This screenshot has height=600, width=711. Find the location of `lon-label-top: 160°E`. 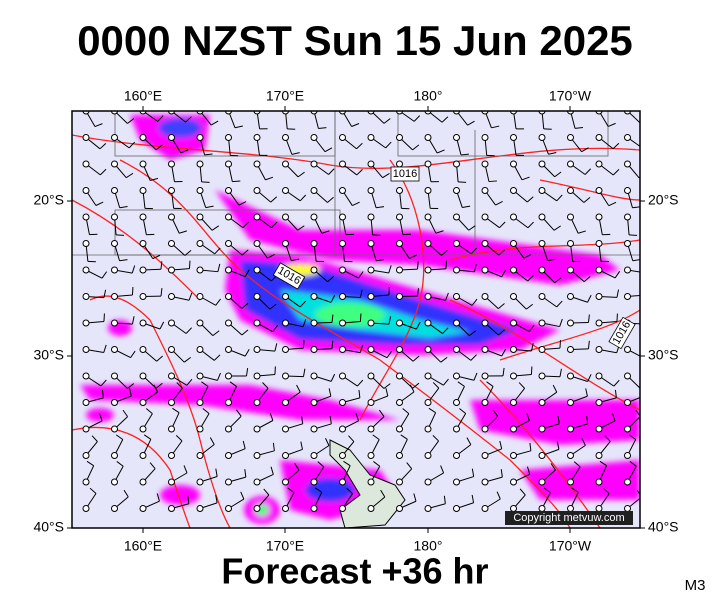

lon-label-top: 160°E is located at coordinates (143, 96).